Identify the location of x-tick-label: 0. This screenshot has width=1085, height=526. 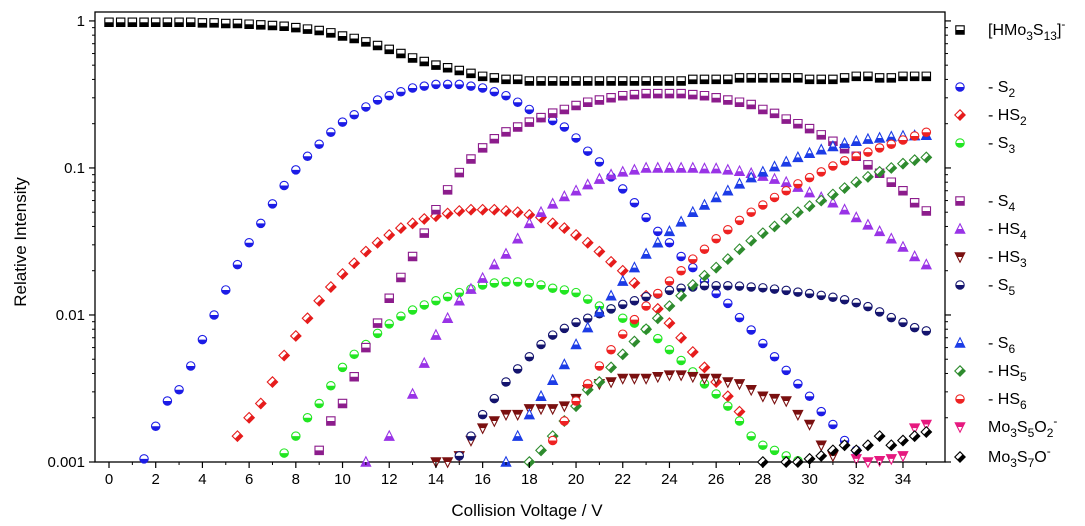
(109, 479).